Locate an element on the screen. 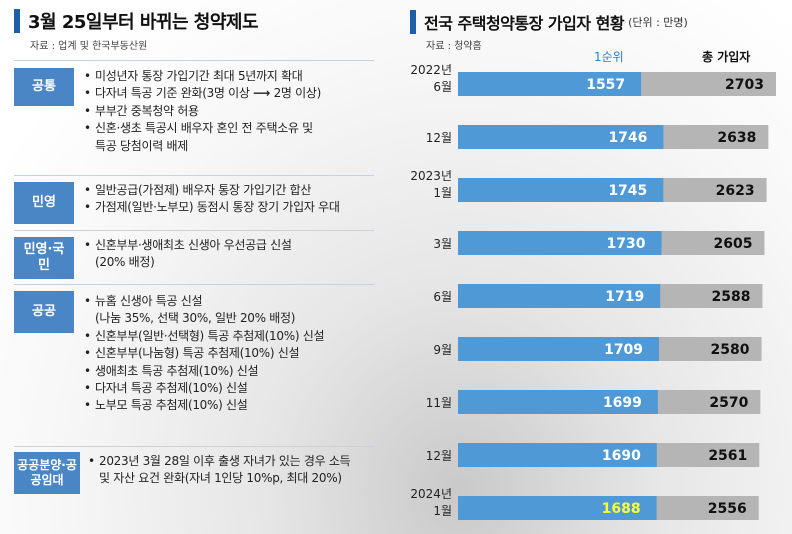 This screenshot has width=792, height=534. chart-title-row: 전국 주택청약통장 가입자 현황 (단위 : 만명) is located at coordinates (549, 22).